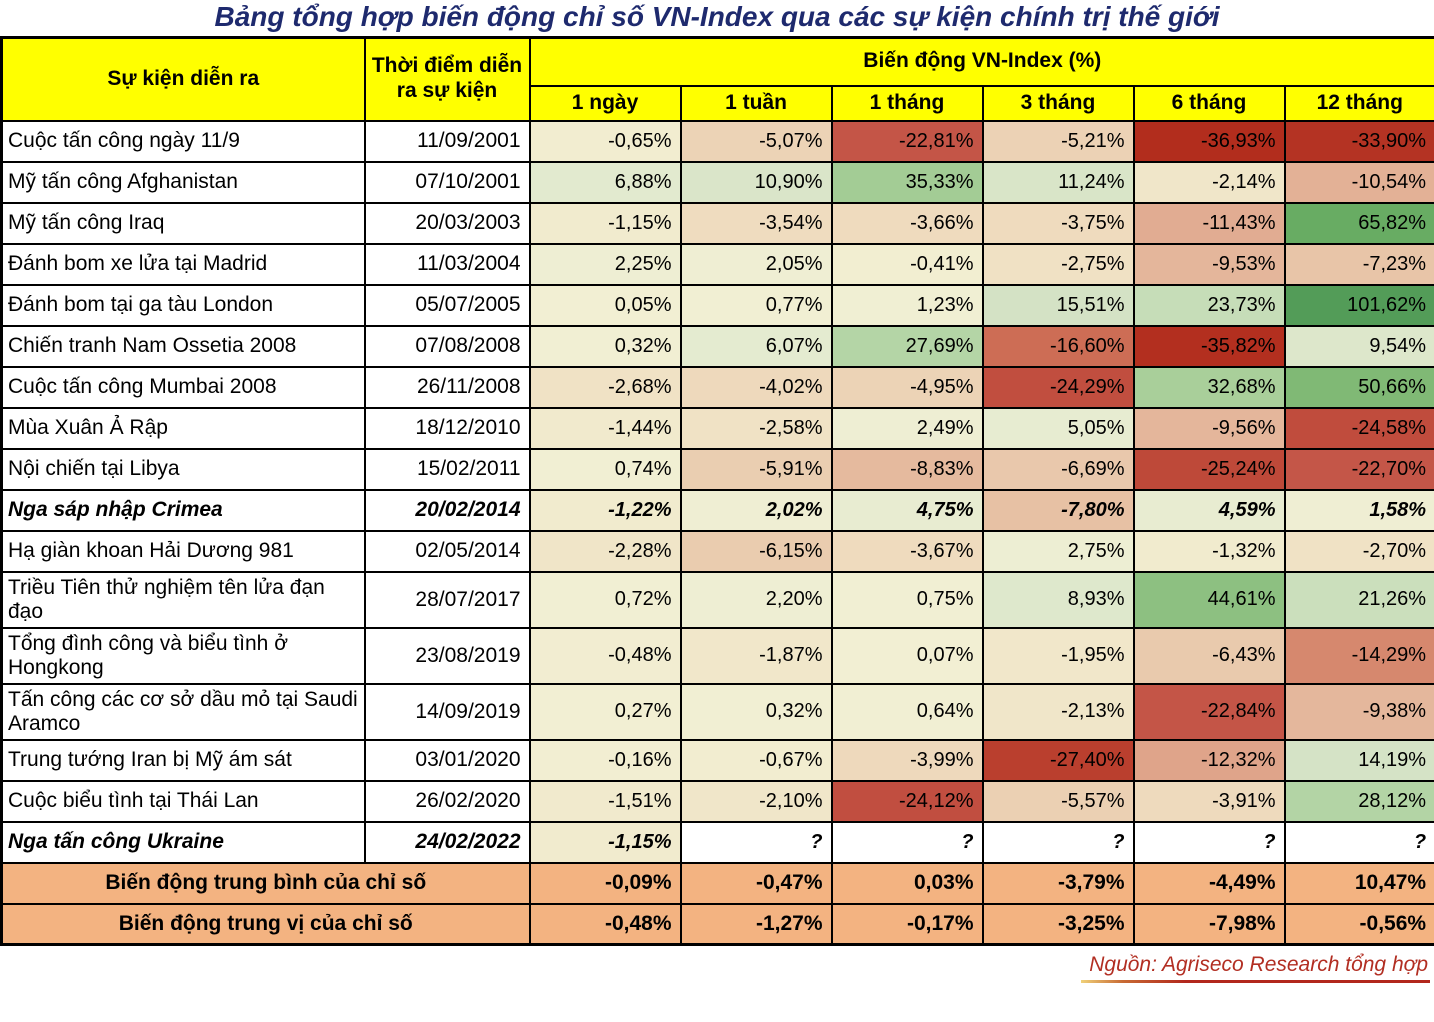  I want to click on period-header: 1 ngày, so click(605, 103).